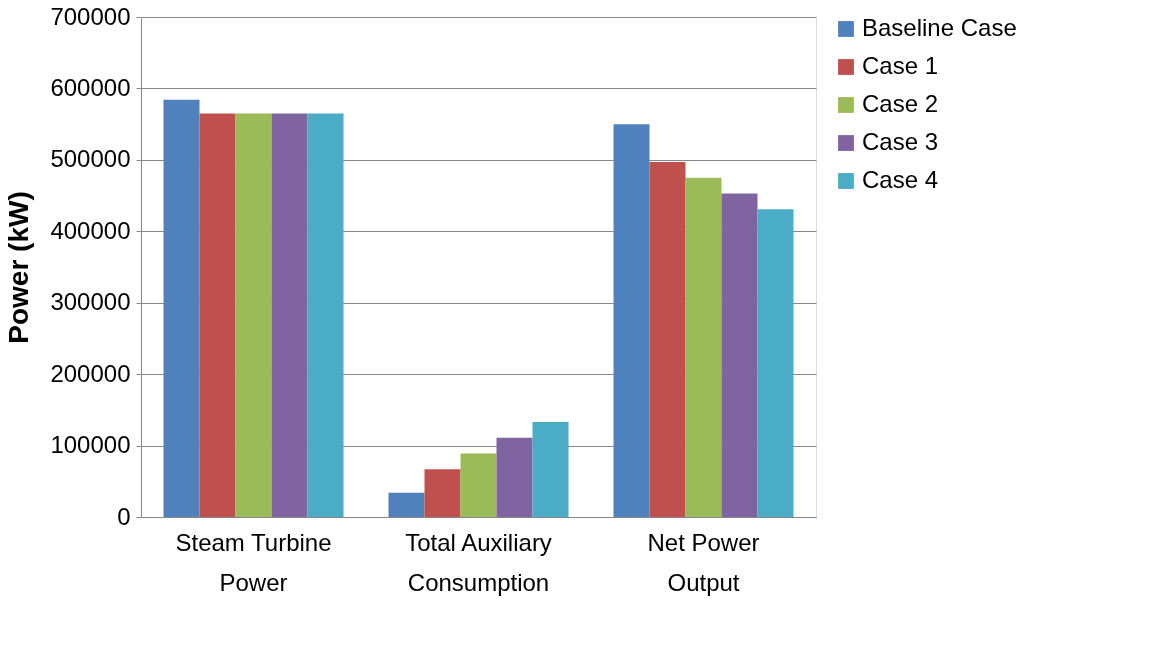 This screenshot has width=1155, height=651. What do you see at coordinates (90, 230) in the screenshot?
I see `y-tick-label: 400000` at bounding box center [90, 230].